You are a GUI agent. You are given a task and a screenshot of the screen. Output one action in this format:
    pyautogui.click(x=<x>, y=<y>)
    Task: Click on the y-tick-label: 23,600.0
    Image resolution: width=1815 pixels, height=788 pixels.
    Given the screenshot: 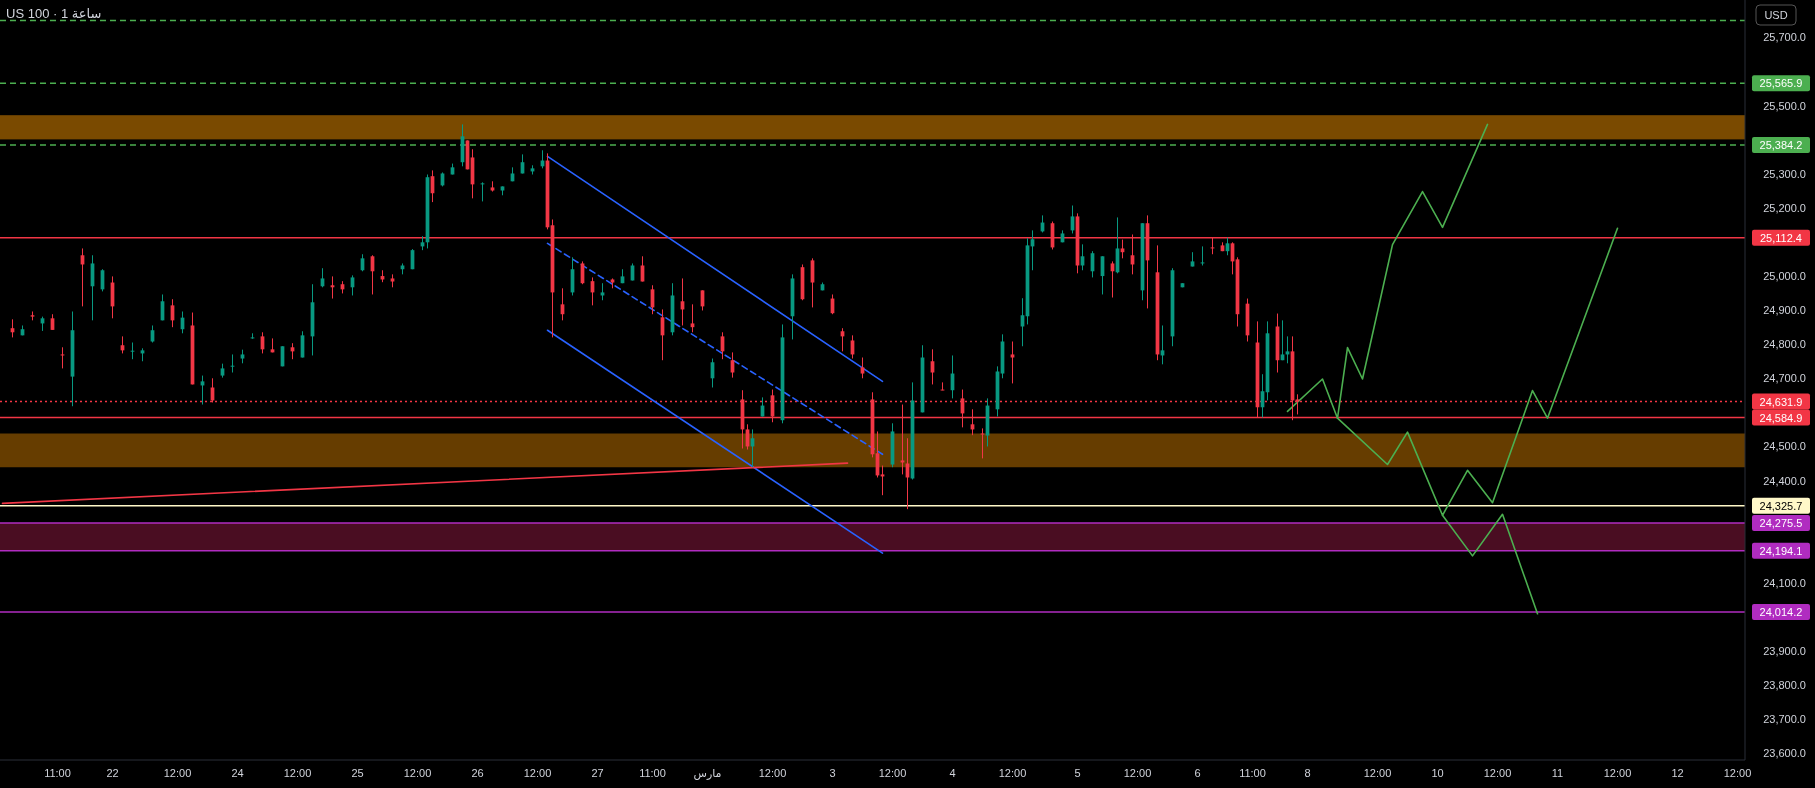 What is the action you would take?
    pyautogui.click(x=1784, y=753)
    